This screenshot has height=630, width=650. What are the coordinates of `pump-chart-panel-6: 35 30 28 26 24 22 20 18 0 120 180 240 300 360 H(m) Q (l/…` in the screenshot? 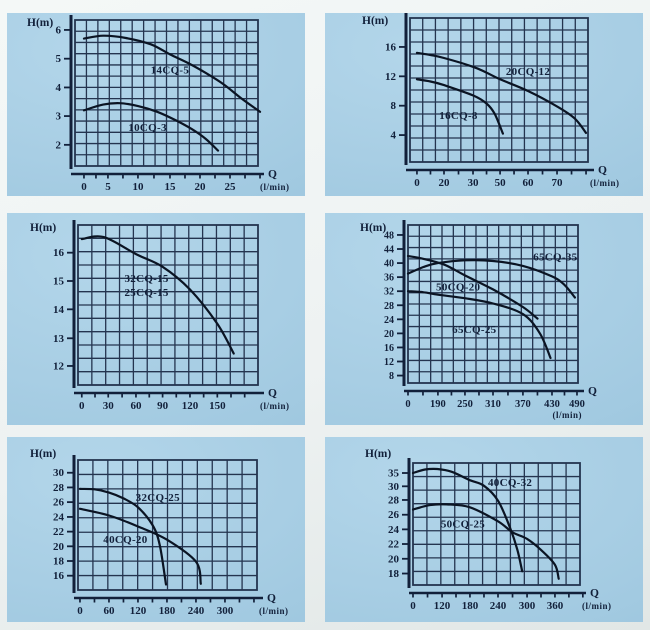 It's located at (484, 529).